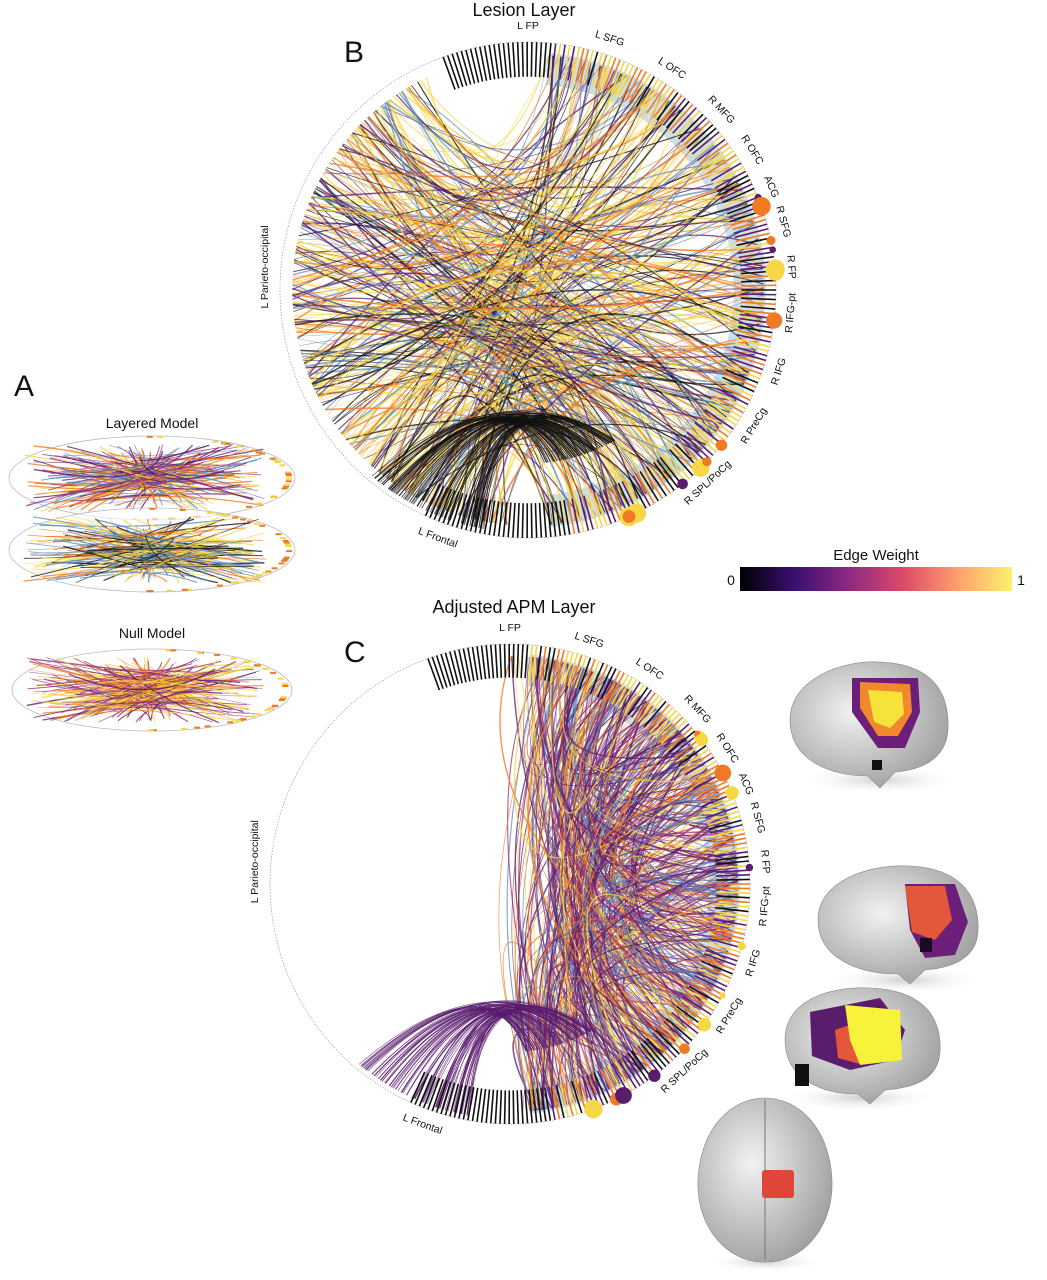 The height and width of the screenshot is (1280, 1047). What do you see at coordinates (876, 555) in the screenshot?
I see `colorbar-title: Edge Weight` at bounding box center [876, 555].